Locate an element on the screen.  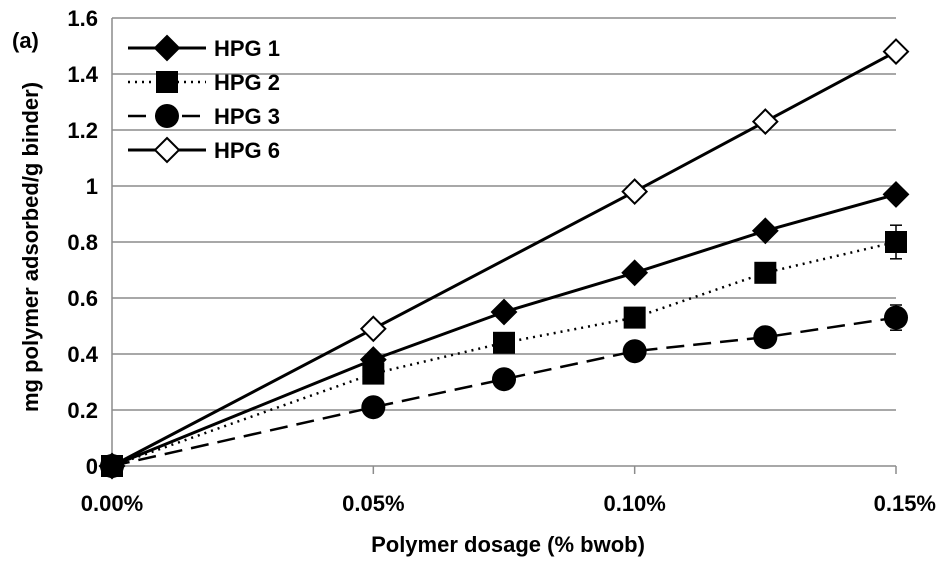
legend-item: HPG 2 is located at coordinates (204, 82).